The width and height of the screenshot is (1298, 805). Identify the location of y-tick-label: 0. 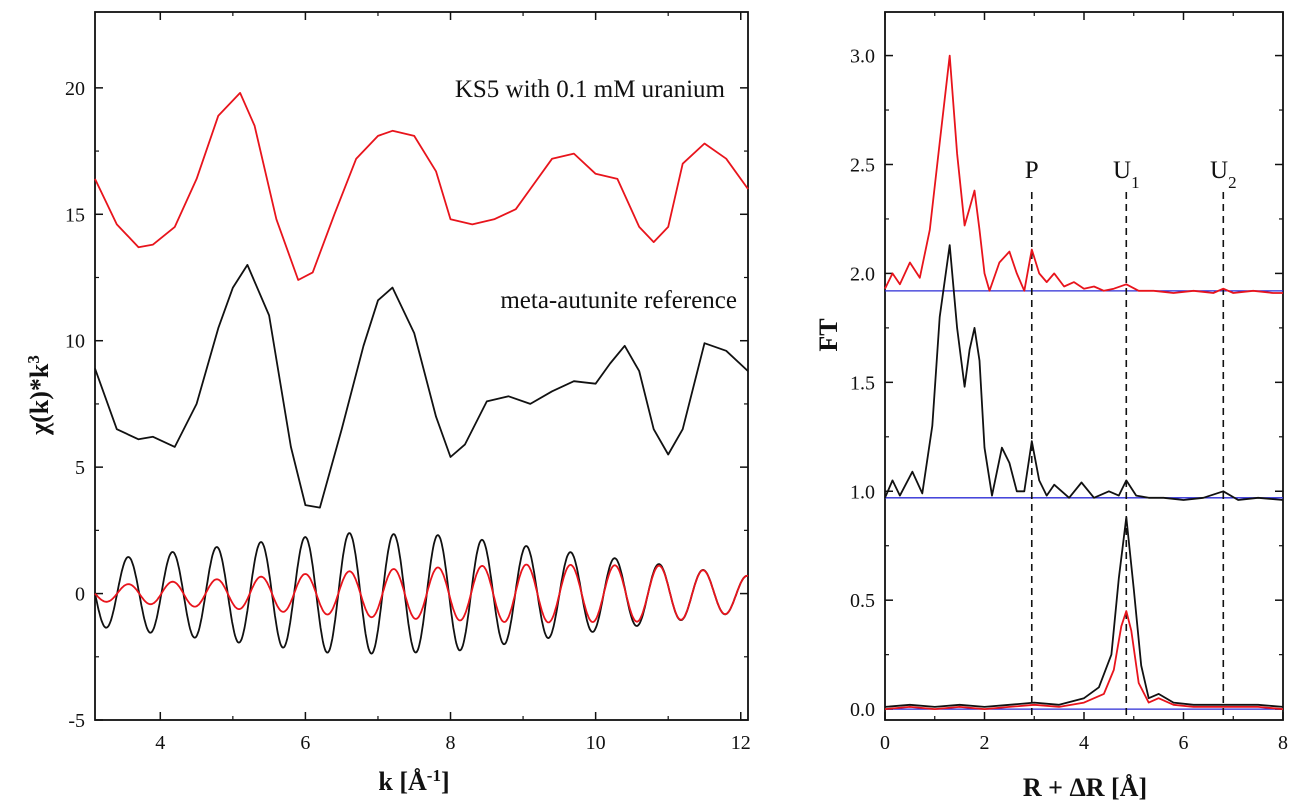
(80, 595).